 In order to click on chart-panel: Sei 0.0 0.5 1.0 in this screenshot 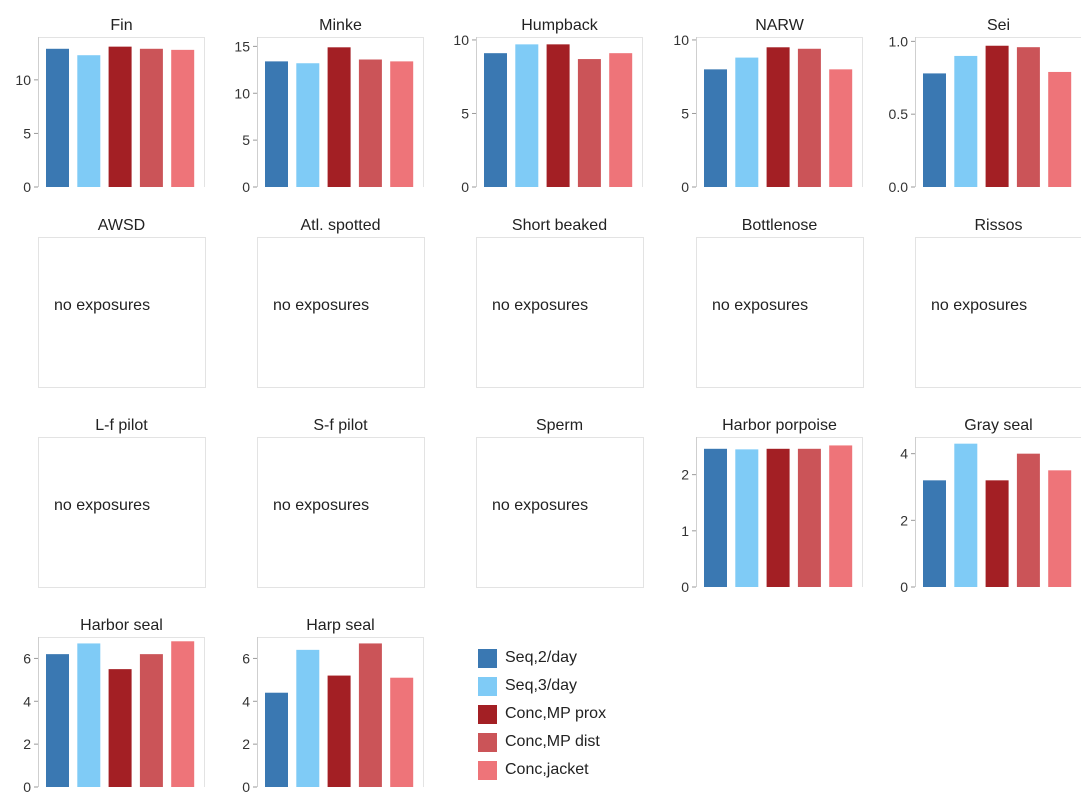, I will do `click(985, 106)`.